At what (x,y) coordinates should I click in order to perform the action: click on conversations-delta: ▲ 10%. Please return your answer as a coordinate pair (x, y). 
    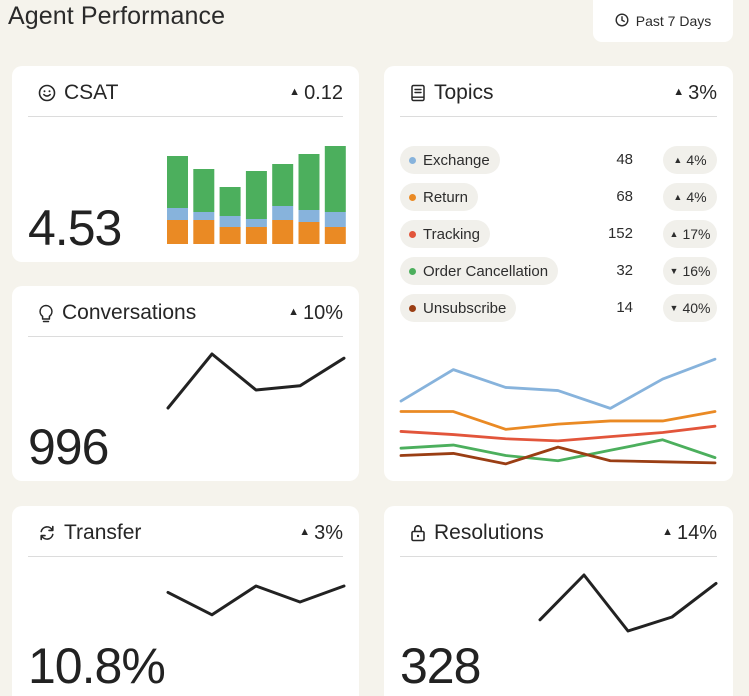
    Looking at the image, I should click on (315, 313).